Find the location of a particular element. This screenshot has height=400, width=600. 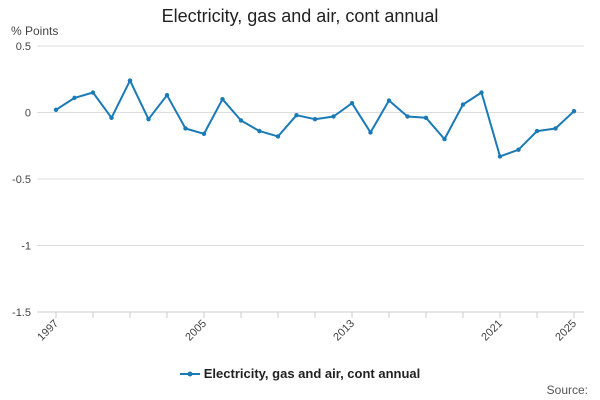

x-tick-label: 2013 is located at coordinates (344, 331).